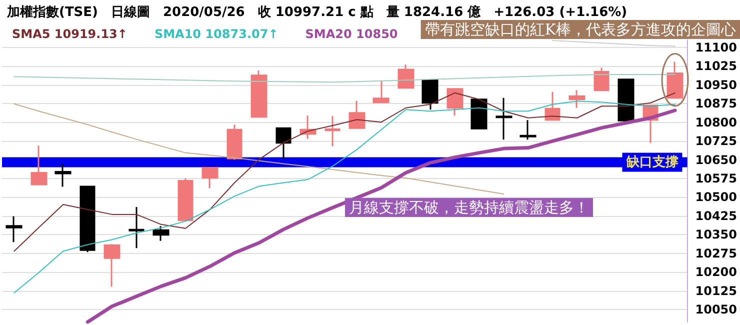  What do you see at coordinates (716, 179) in the screenshot?
I see `y-tick-label: 10575` at bounding box center [716, 179].